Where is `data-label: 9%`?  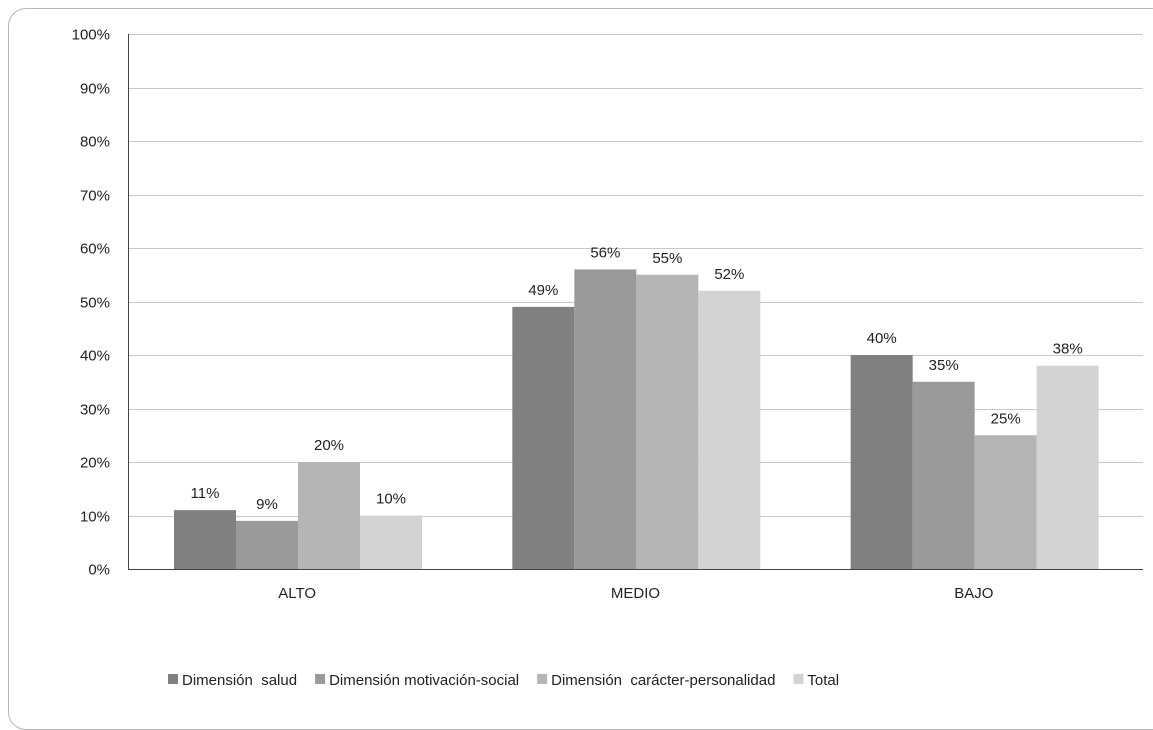 data-label: 9% is located at coordinates (267, 504).